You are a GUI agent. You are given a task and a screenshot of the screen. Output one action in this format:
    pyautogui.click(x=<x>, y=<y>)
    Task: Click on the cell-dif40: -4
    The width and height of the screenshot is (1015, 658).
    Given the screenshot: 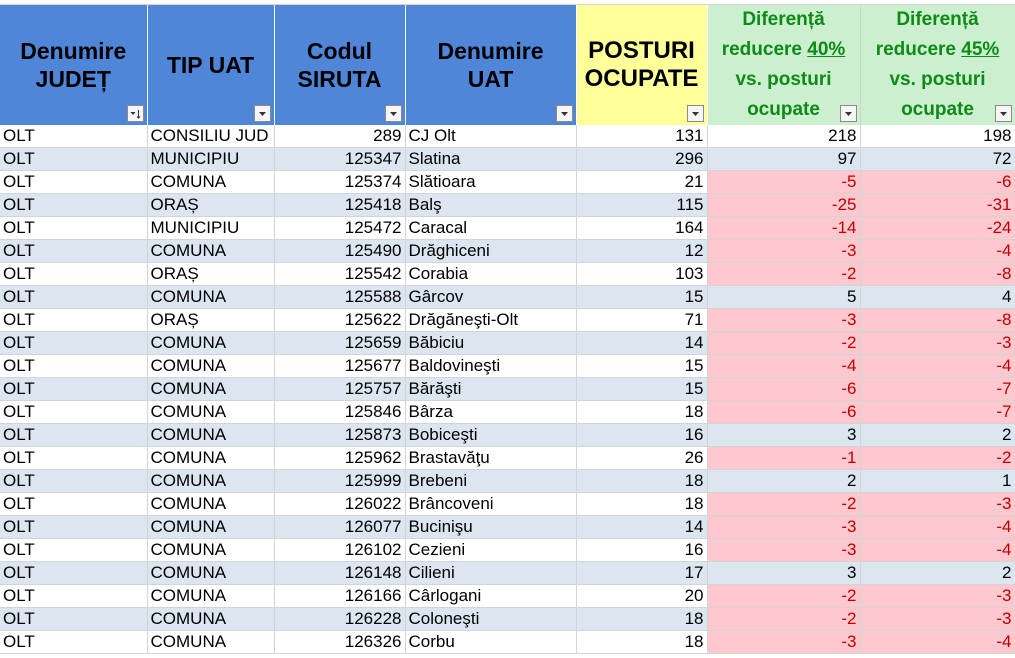 What is the action you would take?
    pyautogui.click(x=784, y=366)
    